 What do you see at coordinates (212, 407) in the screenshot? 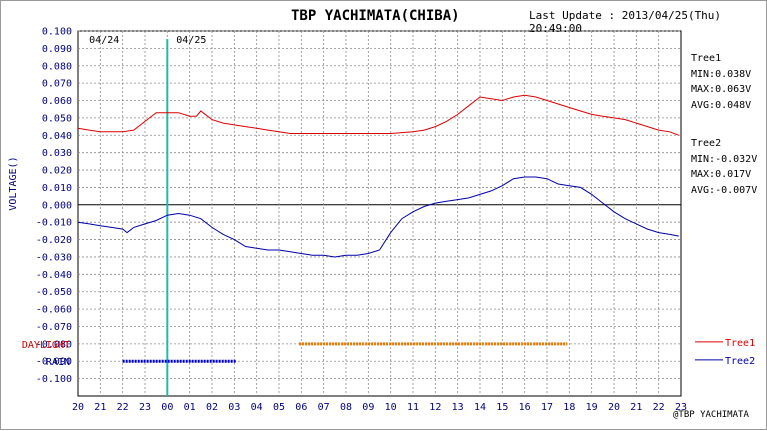
I see `x-tick-label: 02` at bounding box center [212, 407].